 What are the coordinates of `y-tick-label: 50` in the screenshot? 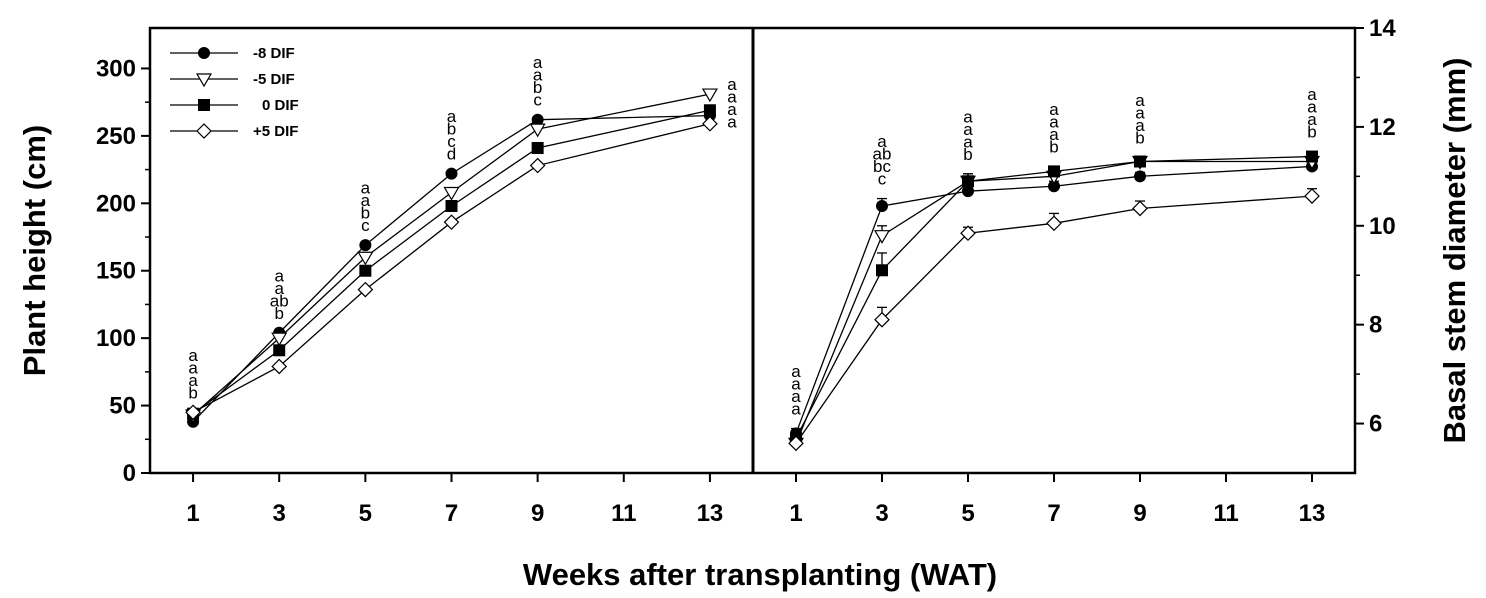 It's located at (122, 406).